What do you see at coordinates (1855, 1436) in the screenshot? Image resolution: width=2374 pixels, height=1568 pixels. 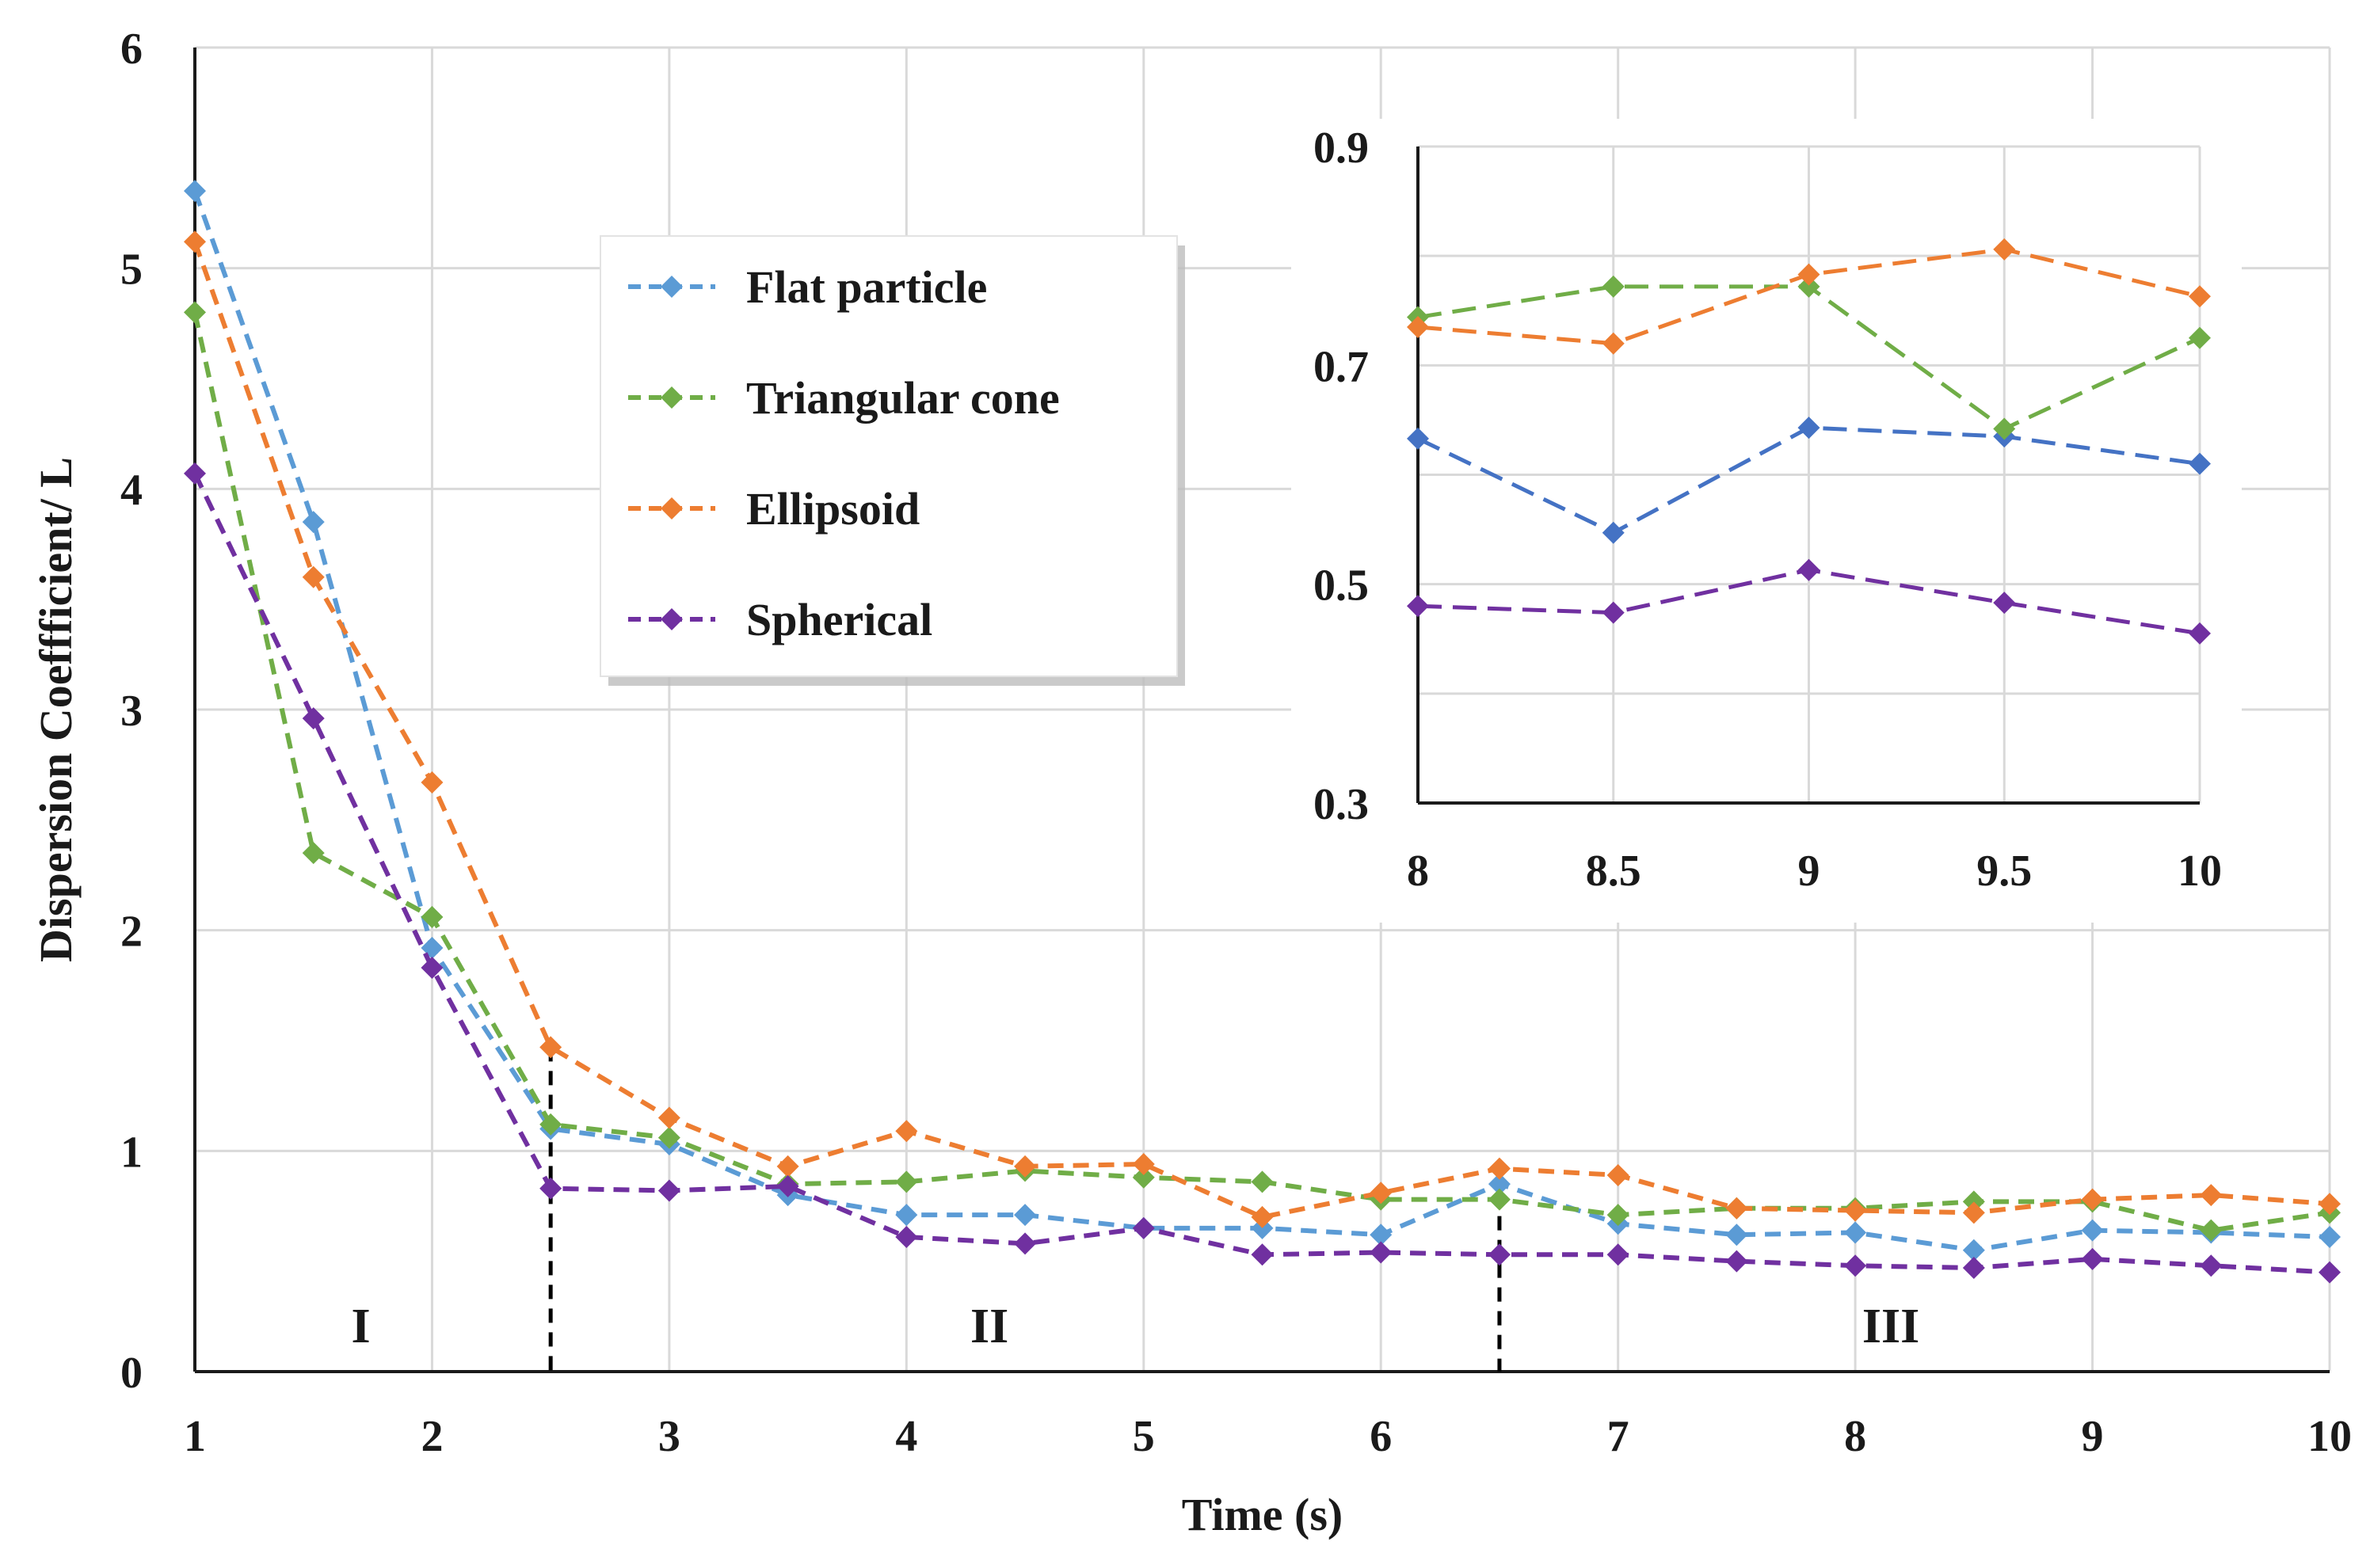 I see `main-x-tick-label: 8` at bounding box center [1855, 1436].